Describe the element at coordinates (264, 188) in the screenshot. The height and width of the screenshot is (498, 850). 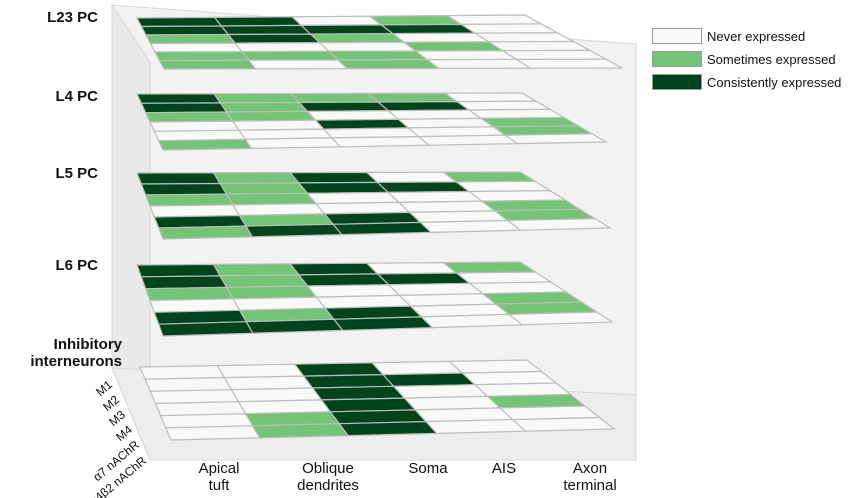
I see `cell-l5-m2-oblique-dendrites` at that location.